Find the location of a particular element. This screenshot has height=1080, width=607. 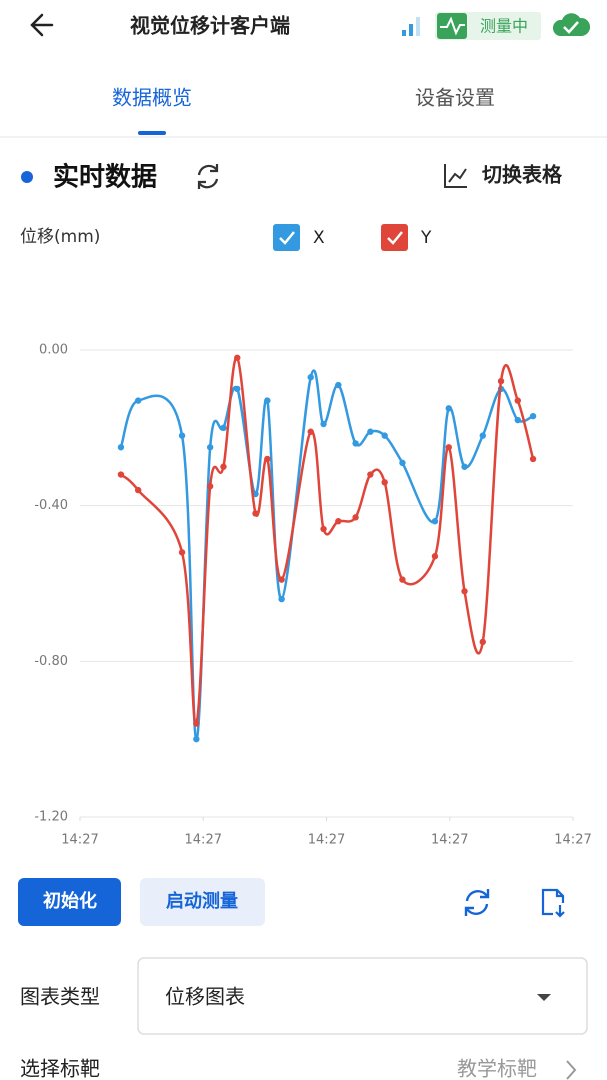

cloud-icon is located at coordinates (571, 24).